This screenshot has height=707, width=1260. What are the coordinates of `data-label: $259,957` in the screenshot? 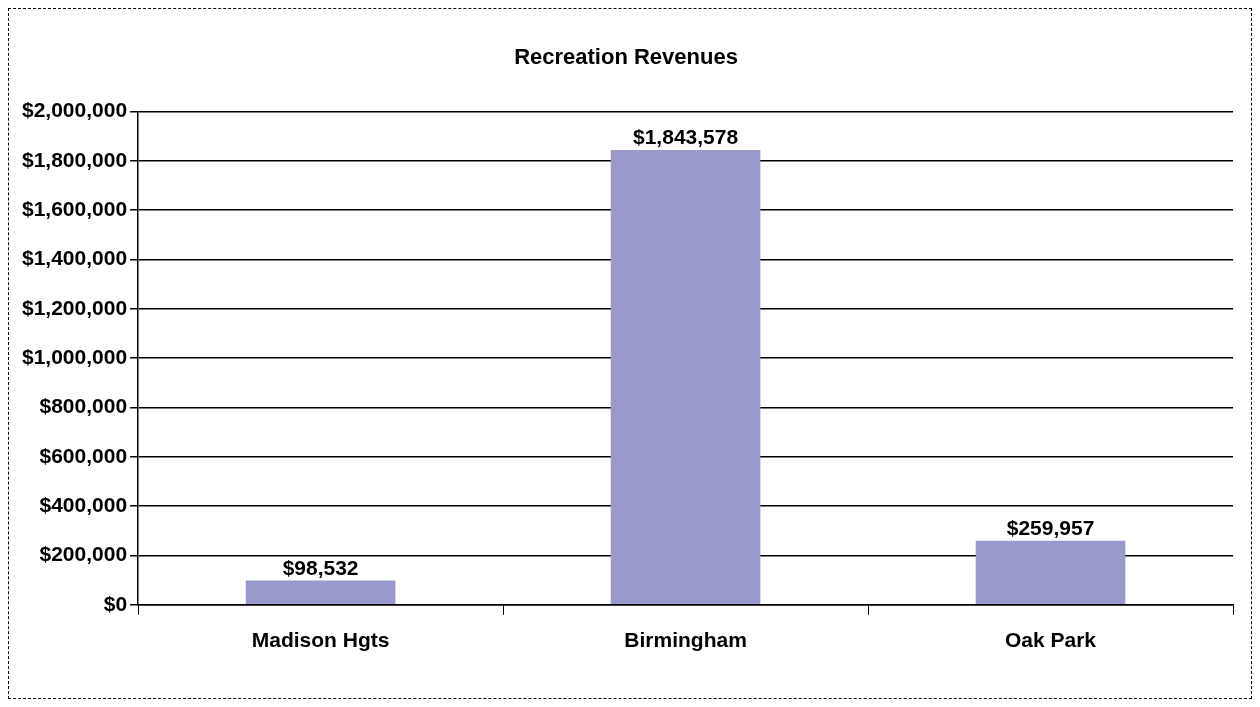 It's located at (1050, 527).